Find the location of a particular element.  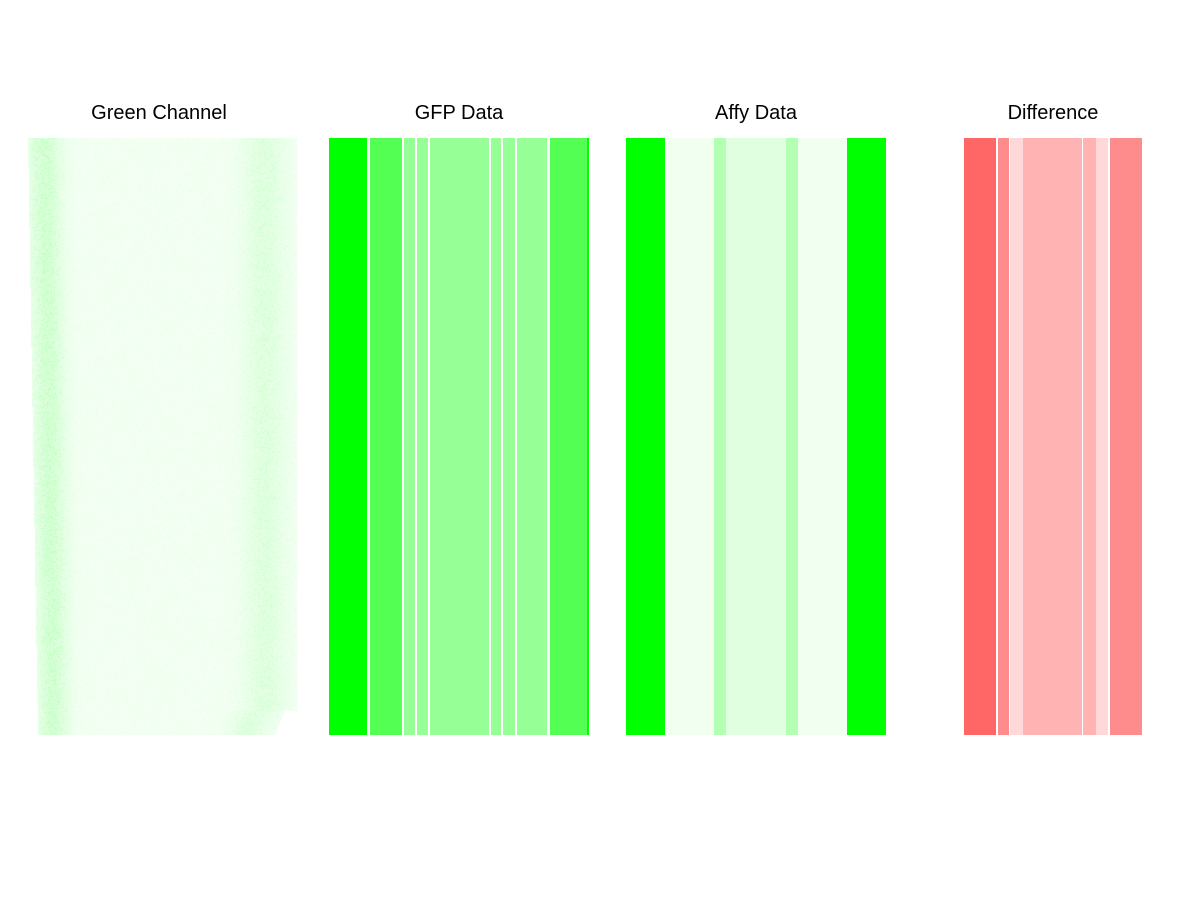

gfp-data-heatmap is located at coordinates (459, 436).